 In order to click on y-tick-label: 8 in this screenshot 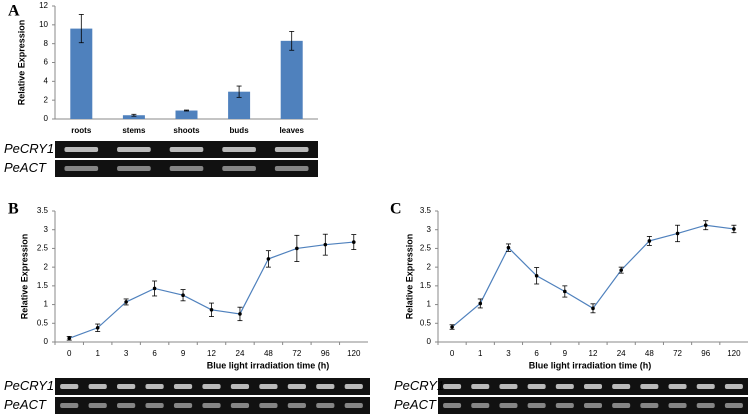, I will do `click(46, 43)`.